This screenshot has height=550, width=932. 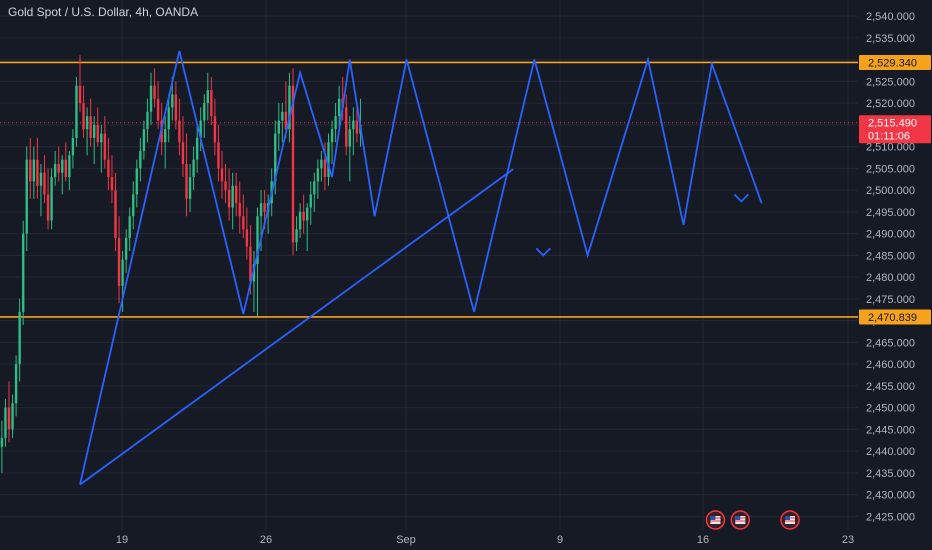 What do you see at coordinates (890, 191) in the screenshot?
I see `y-tick-label: 2,500.000` at bounding box center [890, 191].